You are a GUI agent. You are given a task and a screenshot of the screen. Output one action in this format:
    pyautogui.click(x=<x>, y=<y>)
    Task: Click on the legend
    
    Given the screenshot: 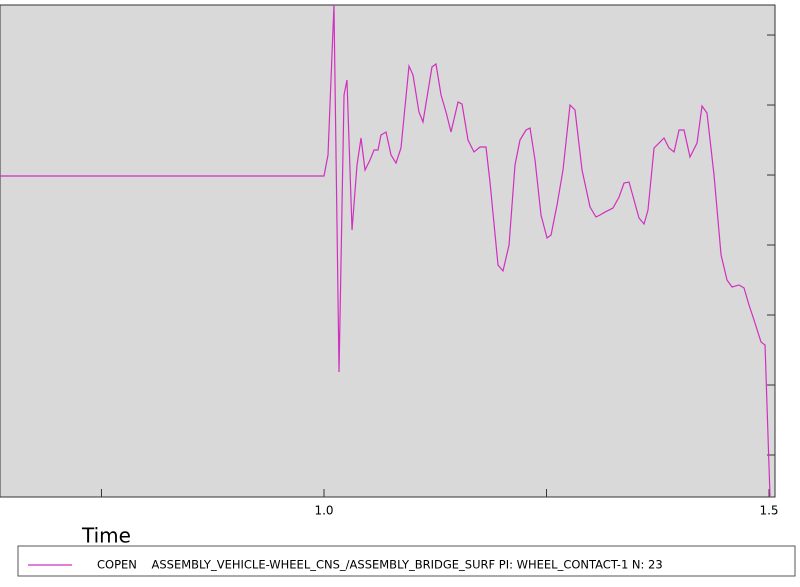 What is the action you would take?
    pyautogui.click(x=406, y=561)
    